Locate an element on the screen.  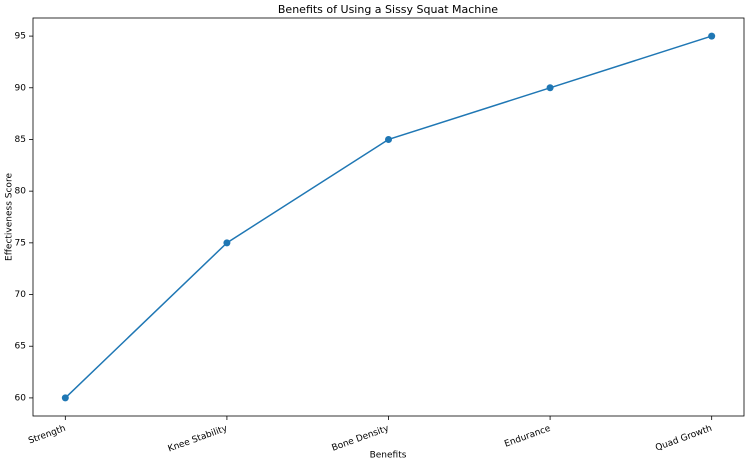
chart-title: Benefits of Using a Sissy Squat Machine is located at coordinates (388, 9).